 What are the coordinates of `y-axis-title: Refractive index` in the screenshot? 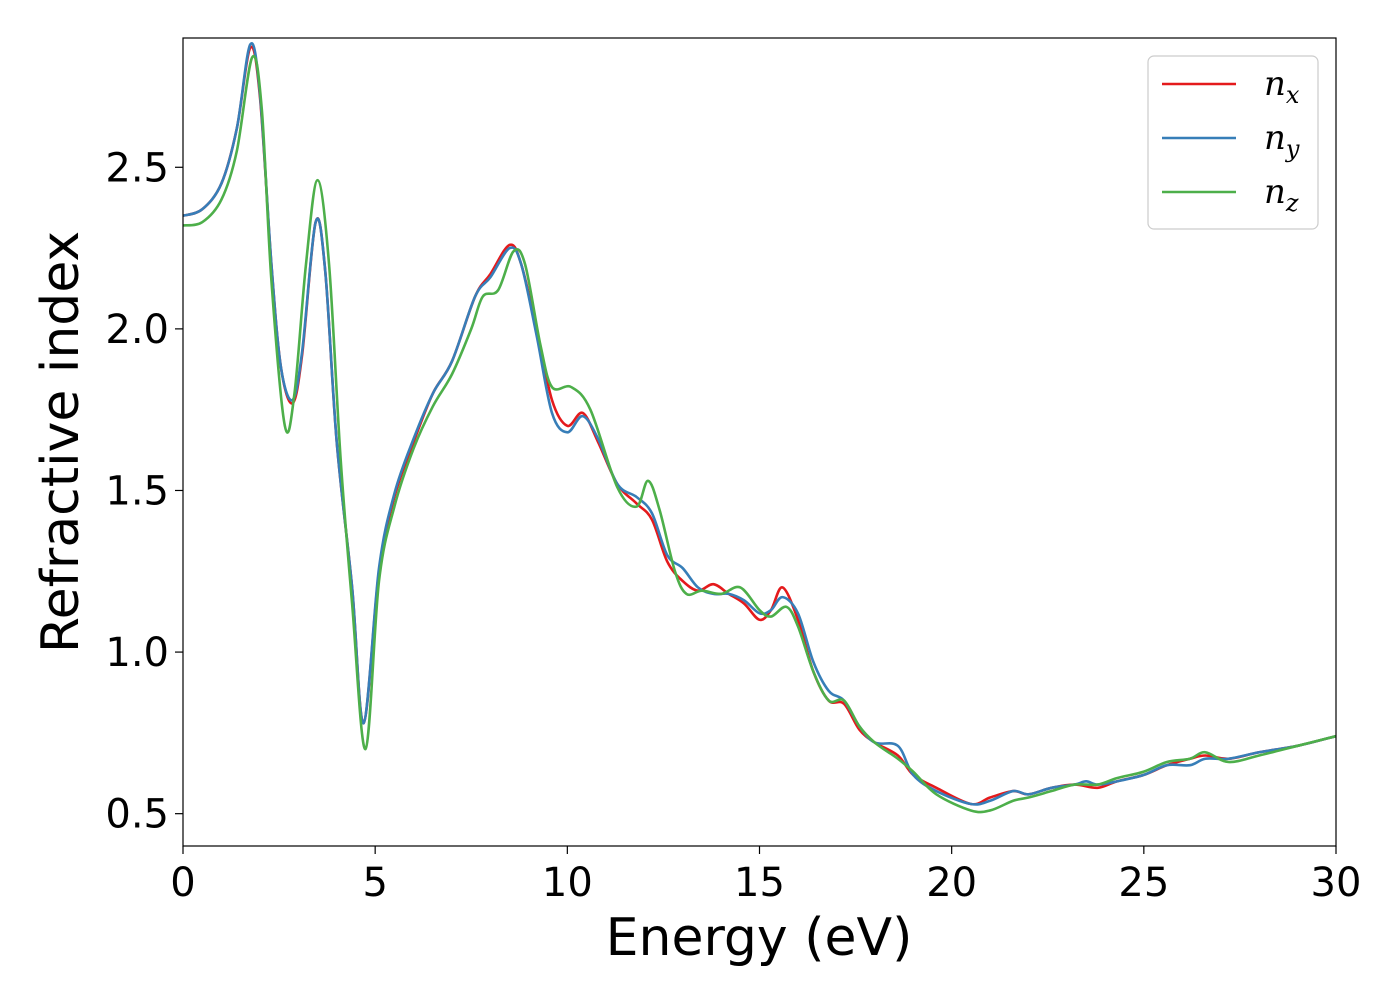 It's located at (61, 442).